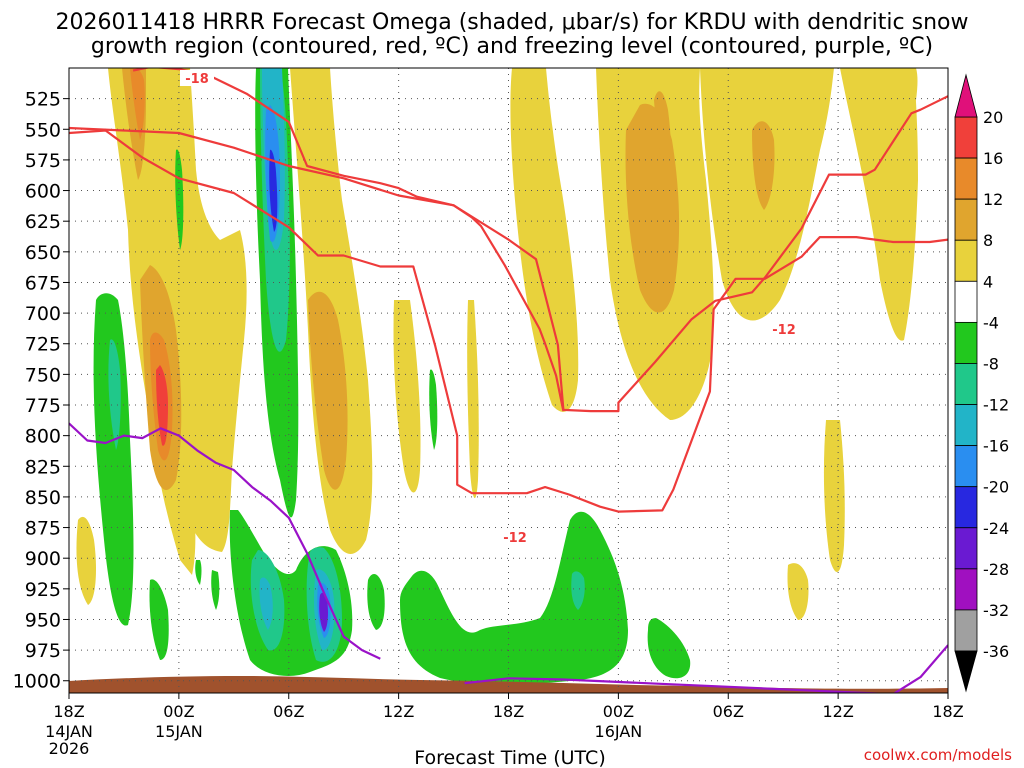 Image resolution: width=1024 pixels, height=768 pixels. Describe the element at coordinates (197, 79) in the screenshot. I see `contour-label-minus18: -18` at that location.